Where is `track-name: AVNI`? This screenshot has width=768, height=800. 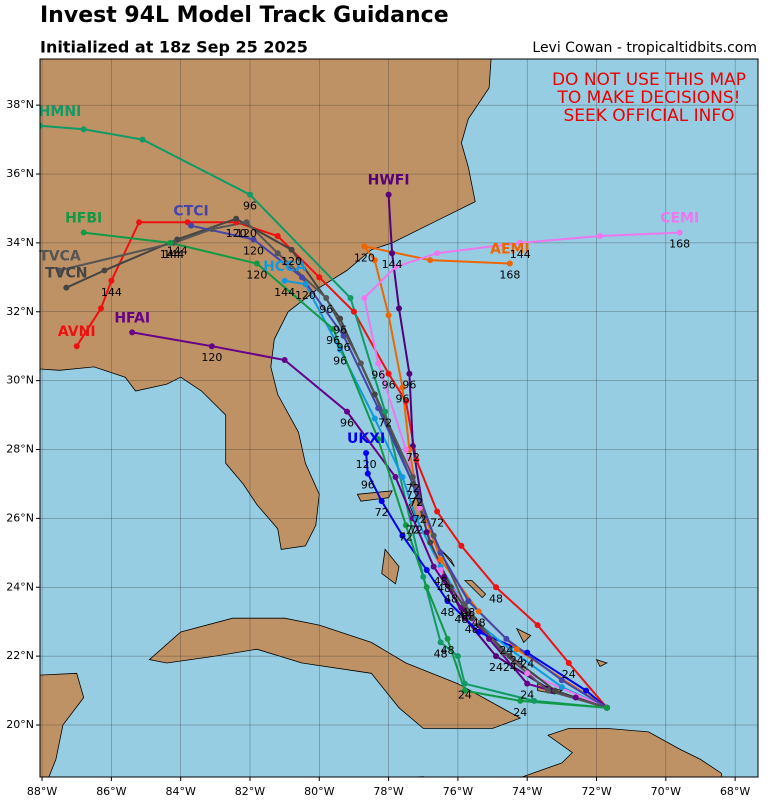 track-name: AVNI is located at coordinates (77, 332).